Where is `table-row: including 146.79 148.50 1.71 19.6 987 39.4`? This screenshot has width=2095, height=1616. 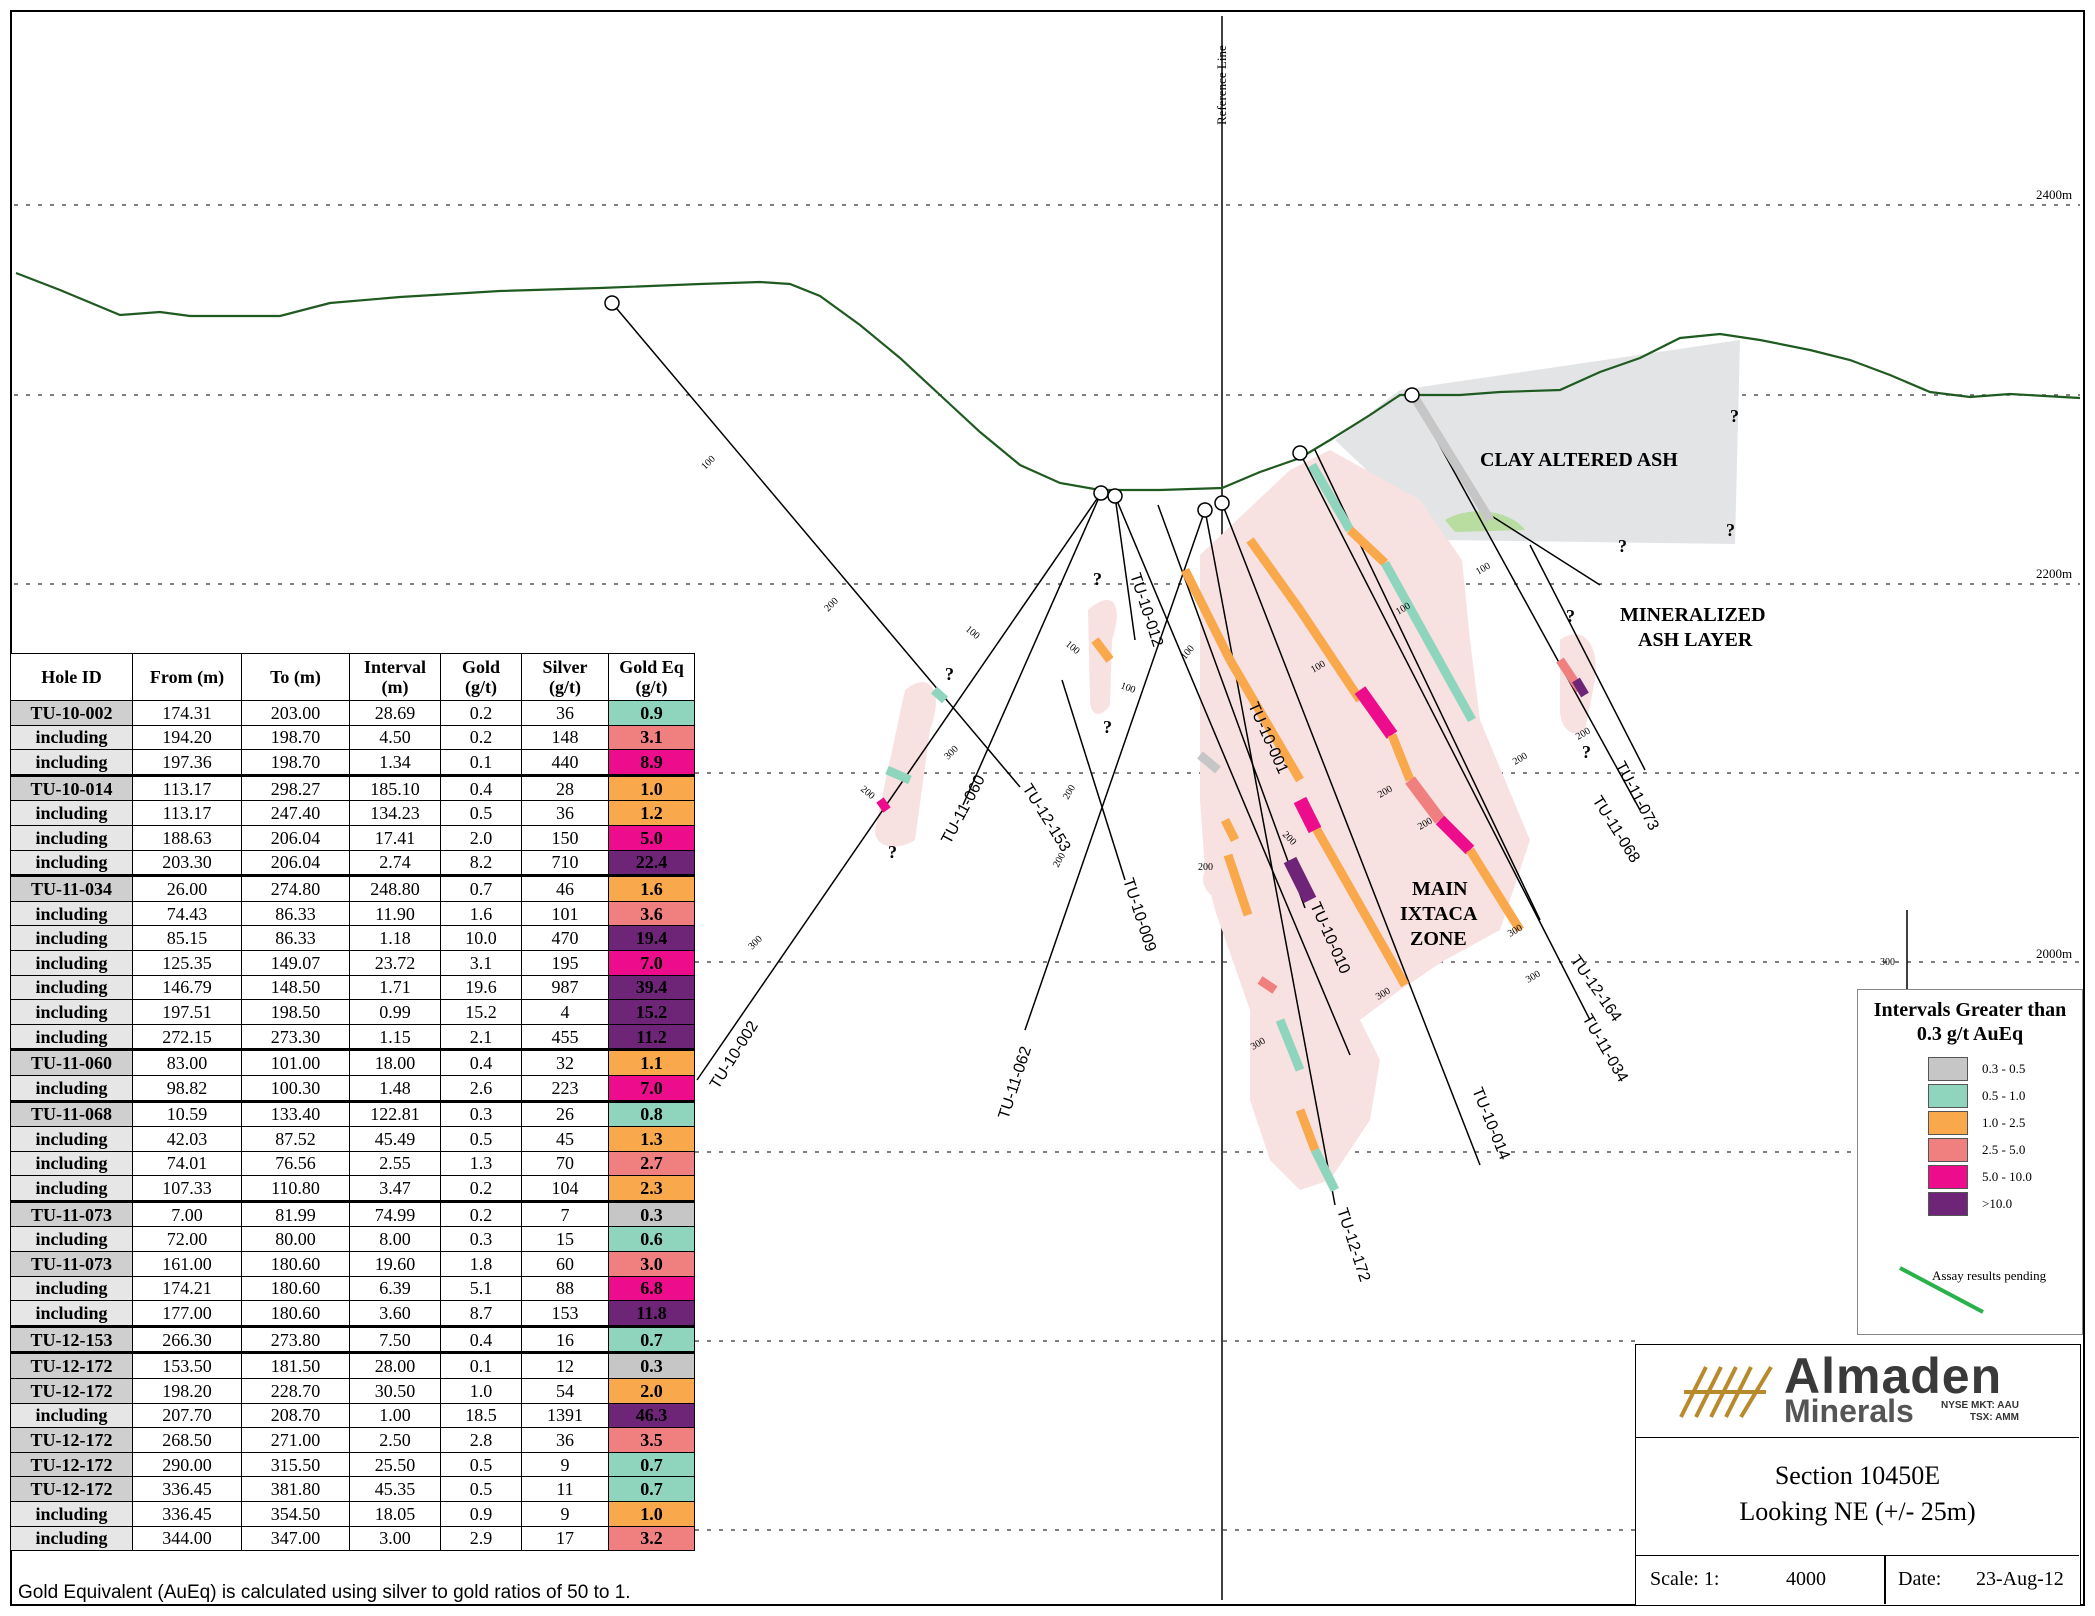
table-row: including 146.79 148.50 1.71 19.6 987 39.4 is located at coordinates (352, 987).